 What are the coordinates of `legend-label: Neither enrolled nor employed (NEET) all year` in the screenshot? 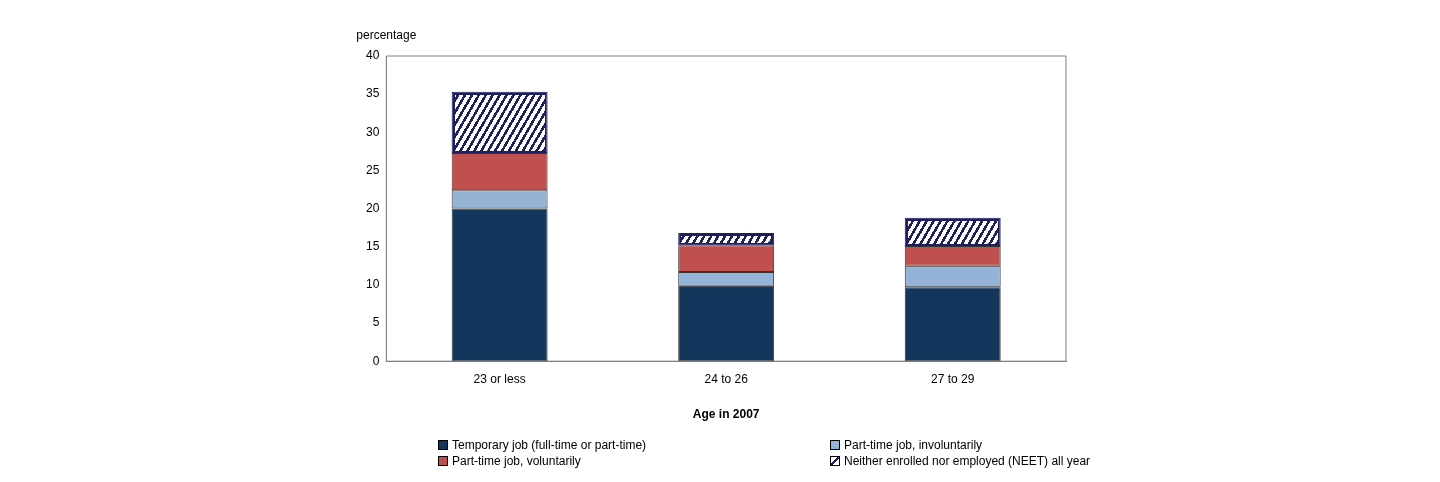 It's located at (967, 461).